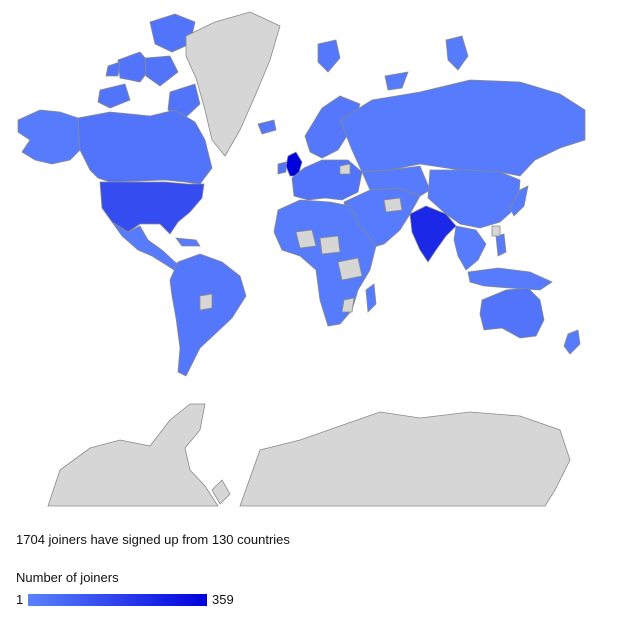 This screenshot has width=617, height=620. Describe the element at coordinates (117, 600) in the screenshot. I see `legend-color-scale` at that location.